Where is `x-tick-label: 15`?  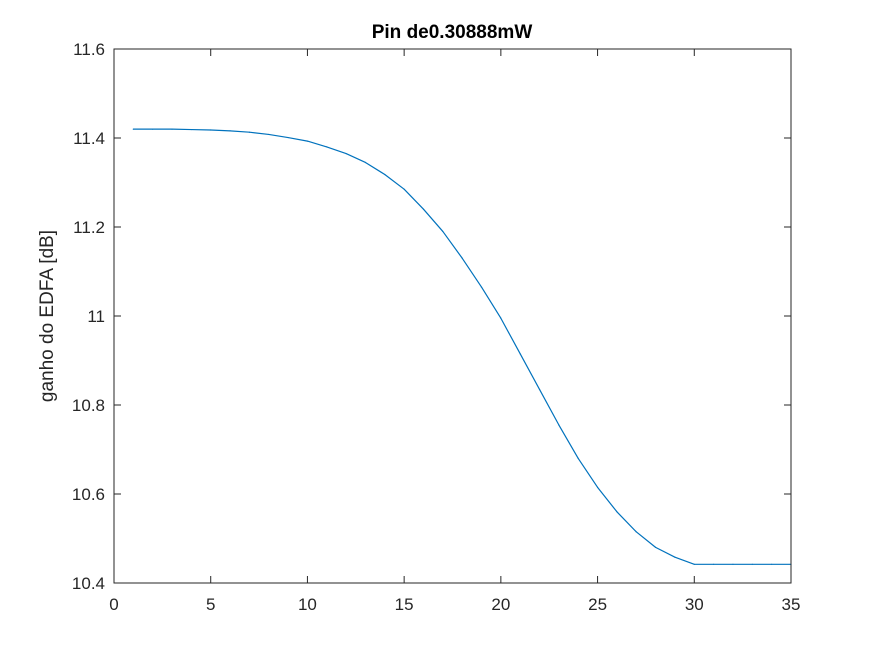 x-tick-label: 15 is located at coordinates (404, 604).